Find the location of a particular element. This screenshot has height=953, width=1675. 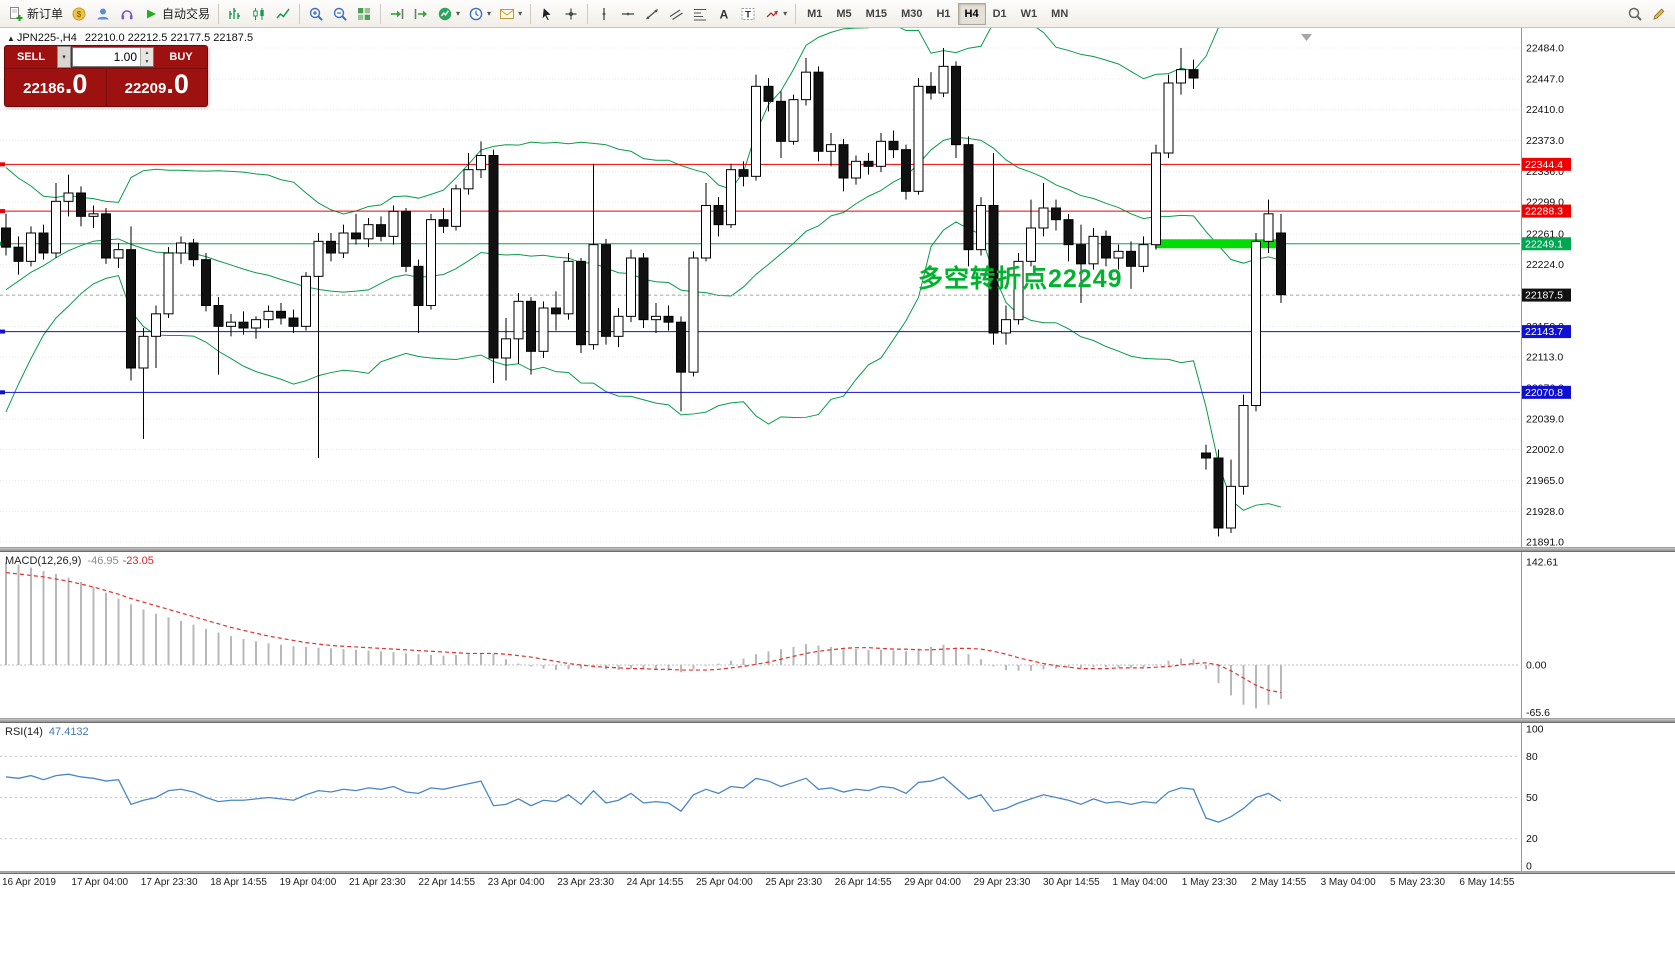

rsi-name: RSI(14) is located at coordinates (24, 732).